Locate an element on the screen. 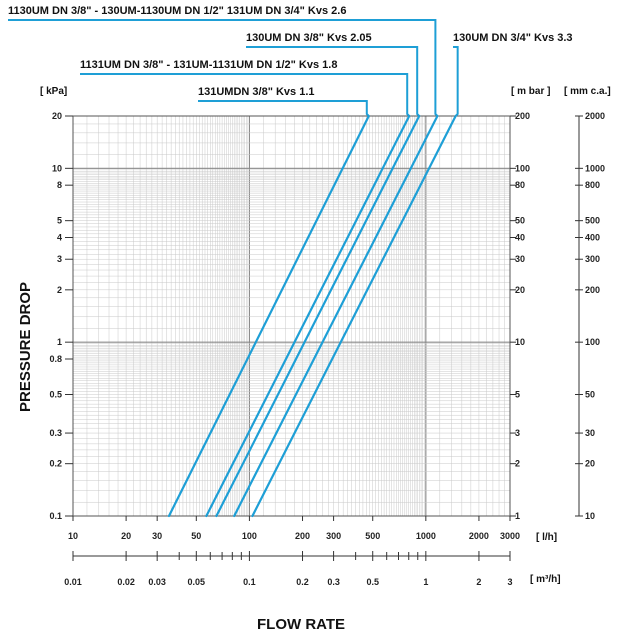  y-ticks-mbar: 1 2 3 5 10 20 30 40 50 80 100 200 is located at coordinates (520, 316).